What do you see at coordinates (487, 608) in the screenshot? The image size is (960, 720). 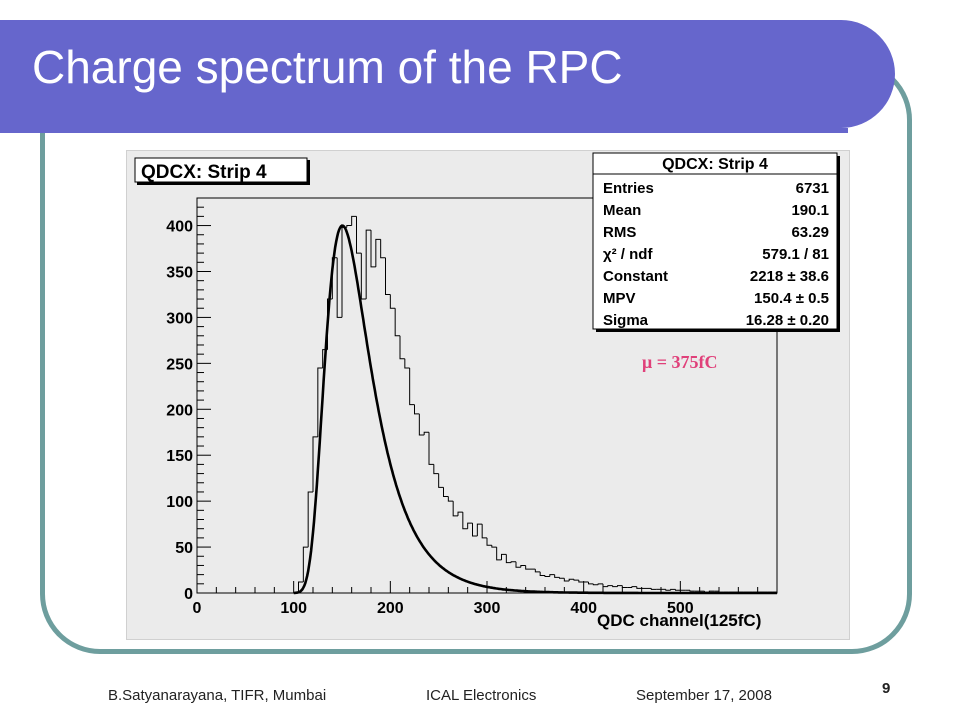 I see `x-tick-label: 300` at bounding box center [487, 608].